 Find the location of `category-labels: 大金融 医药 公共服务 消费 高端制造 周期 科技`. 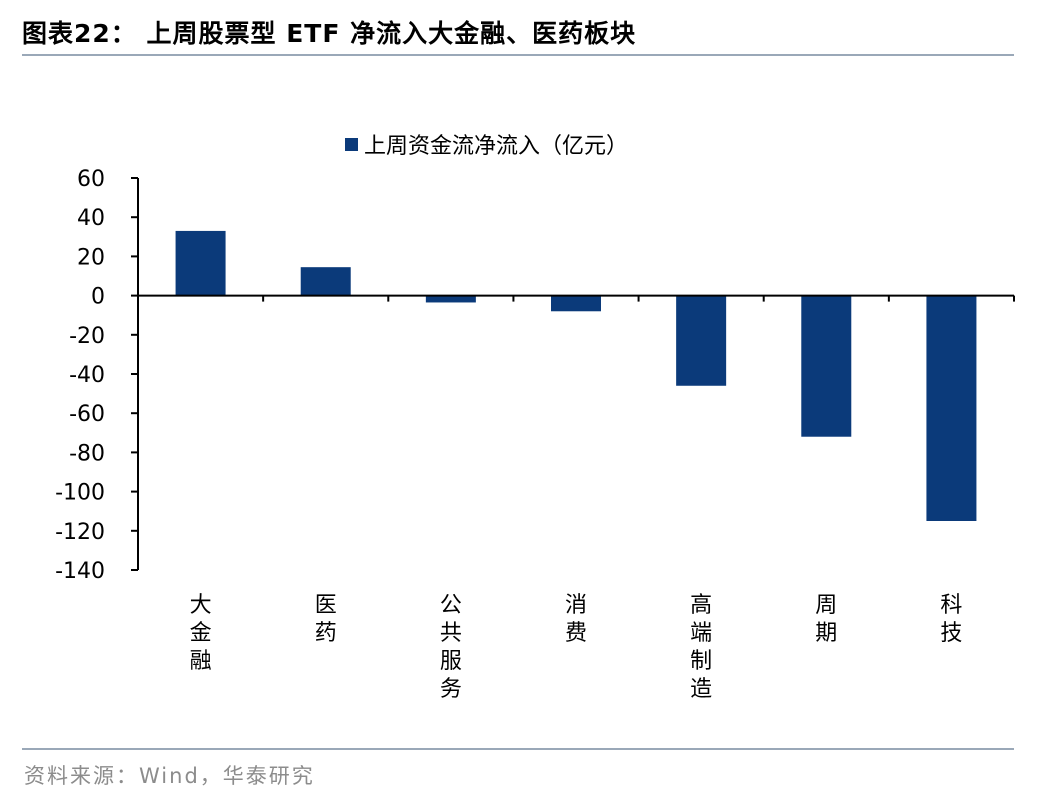

category-labels: 大金融 医药 公共服务 消费 高端制造 周期 科技 is located at coordinates (576, 647).